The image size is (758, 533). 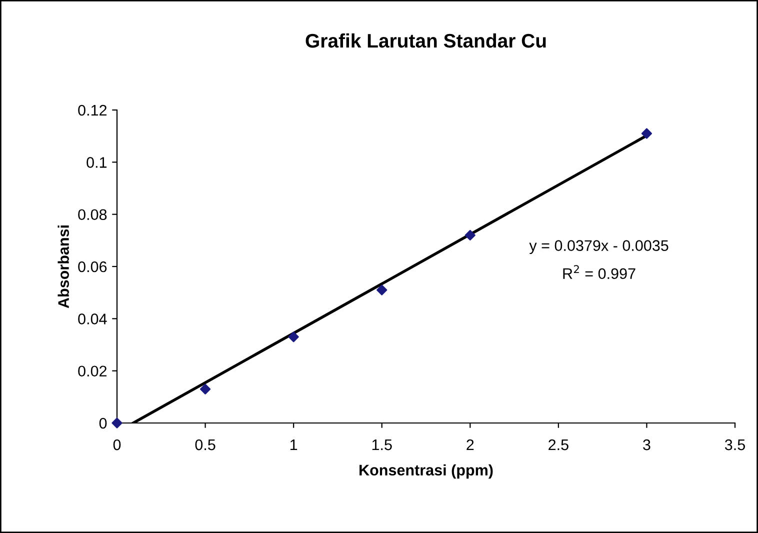 What do you see at coordinates (426, 40) in the screenshot?
I see `chart-title: Grafik Larutan Standar Cu` at bounding box center [426, 40].